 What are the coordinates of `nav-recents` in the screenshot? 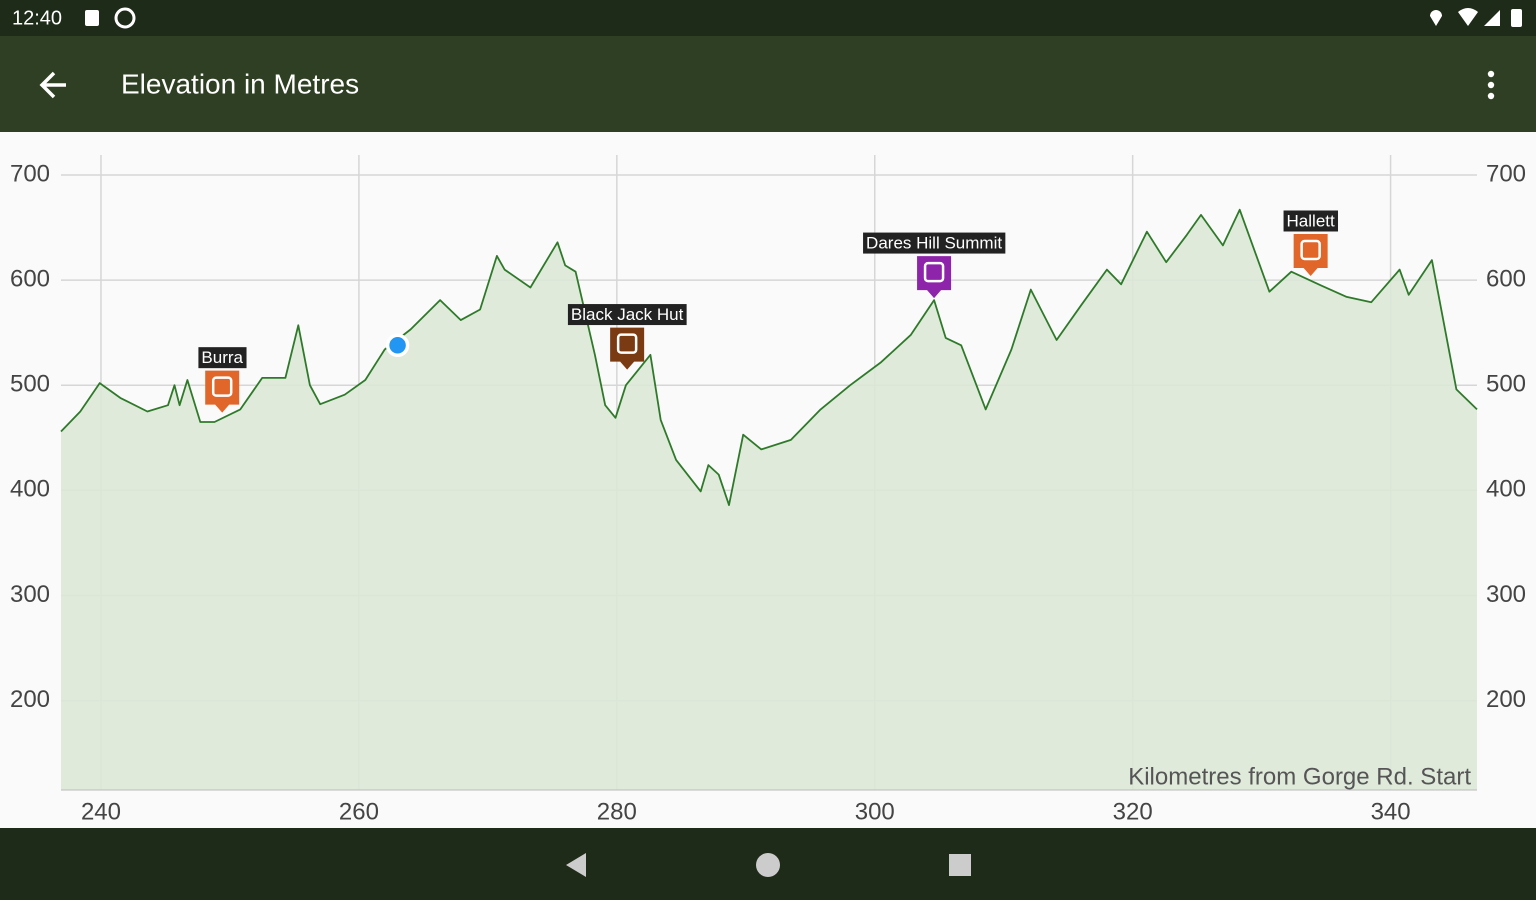 It's located at (960, 865).